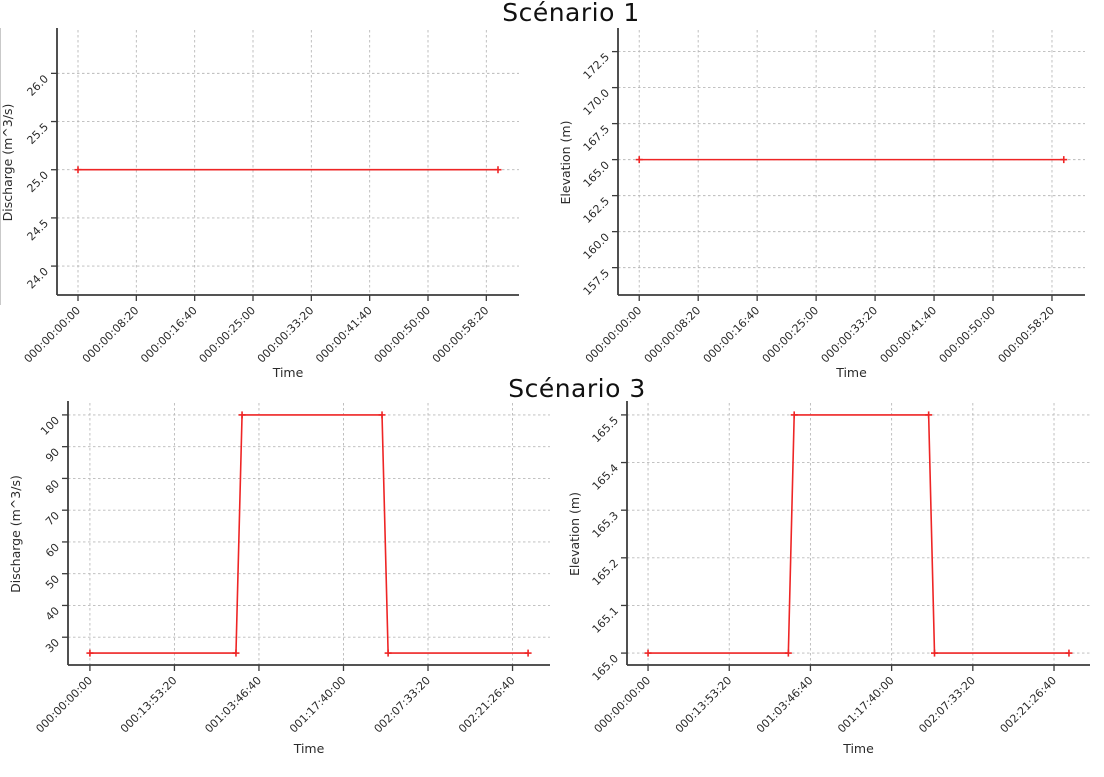  Describe the element at coordinates (52, 455) in the screenshot. I see `svg-text: 90` at that location.